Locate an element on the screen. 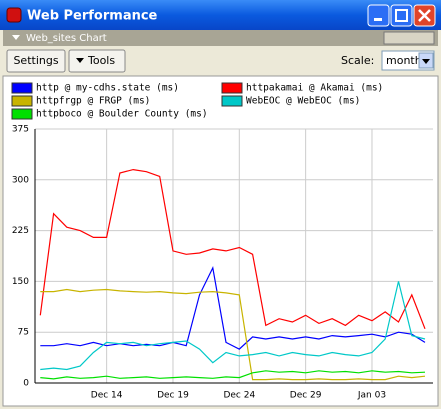 The width and height of the screenshot is (441, 409). tools-arrow is located at coordinates (80, 60).